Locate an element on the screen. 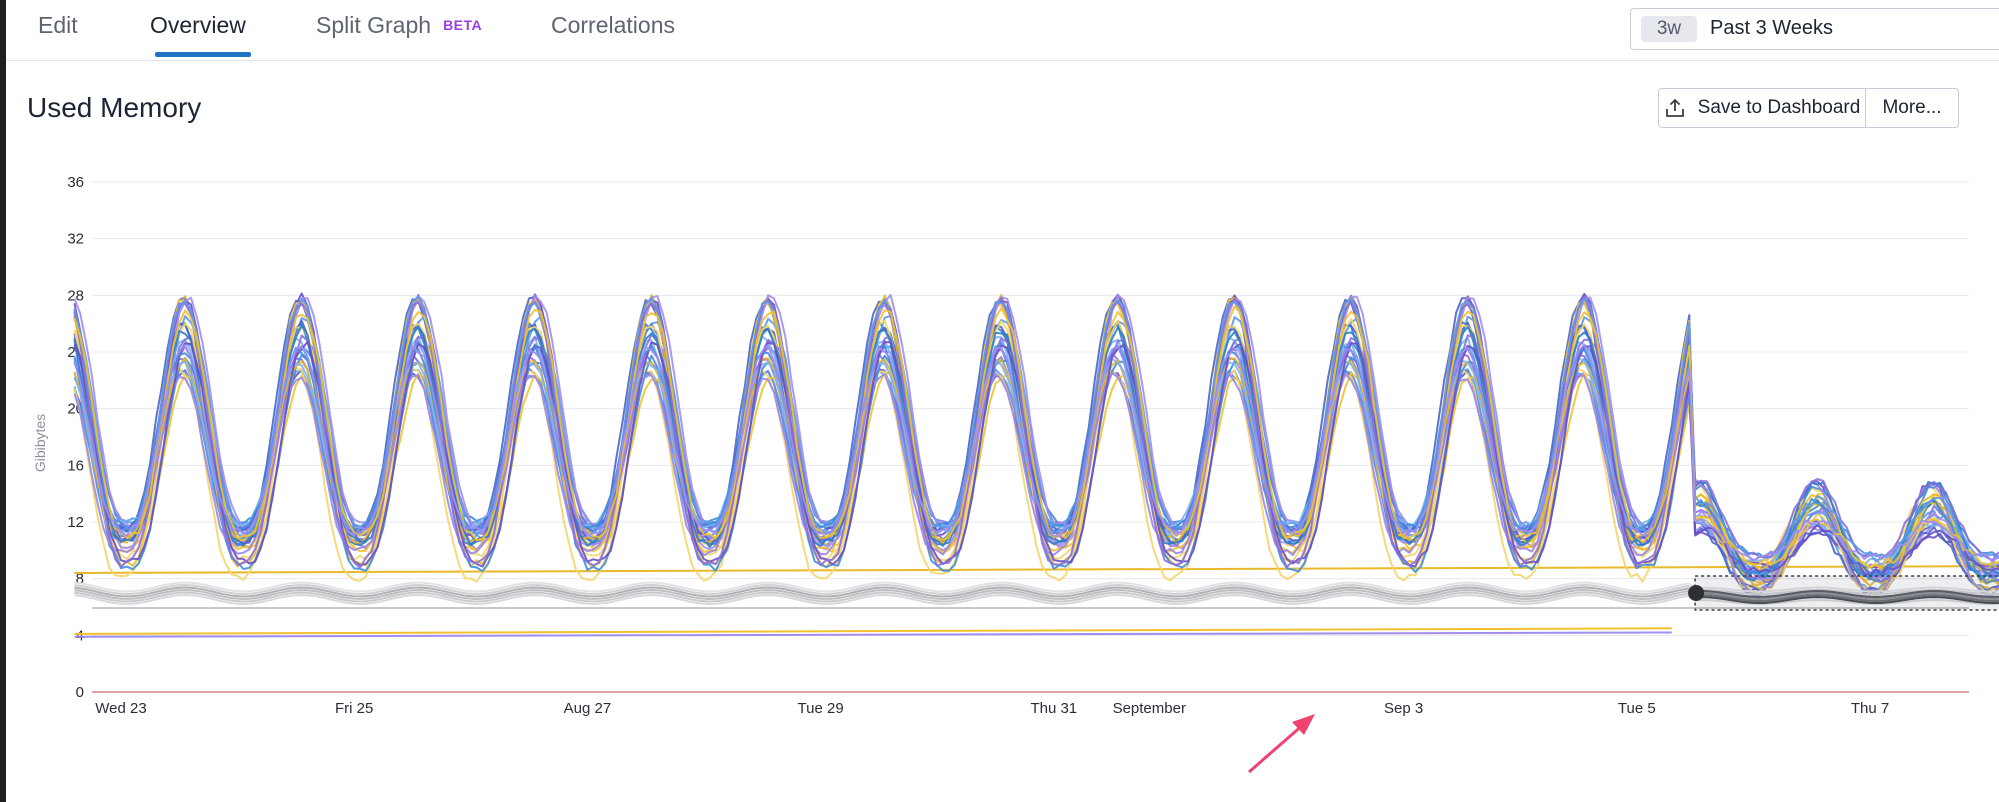  beta-badge: BETA is located at coordinates (463, 25).